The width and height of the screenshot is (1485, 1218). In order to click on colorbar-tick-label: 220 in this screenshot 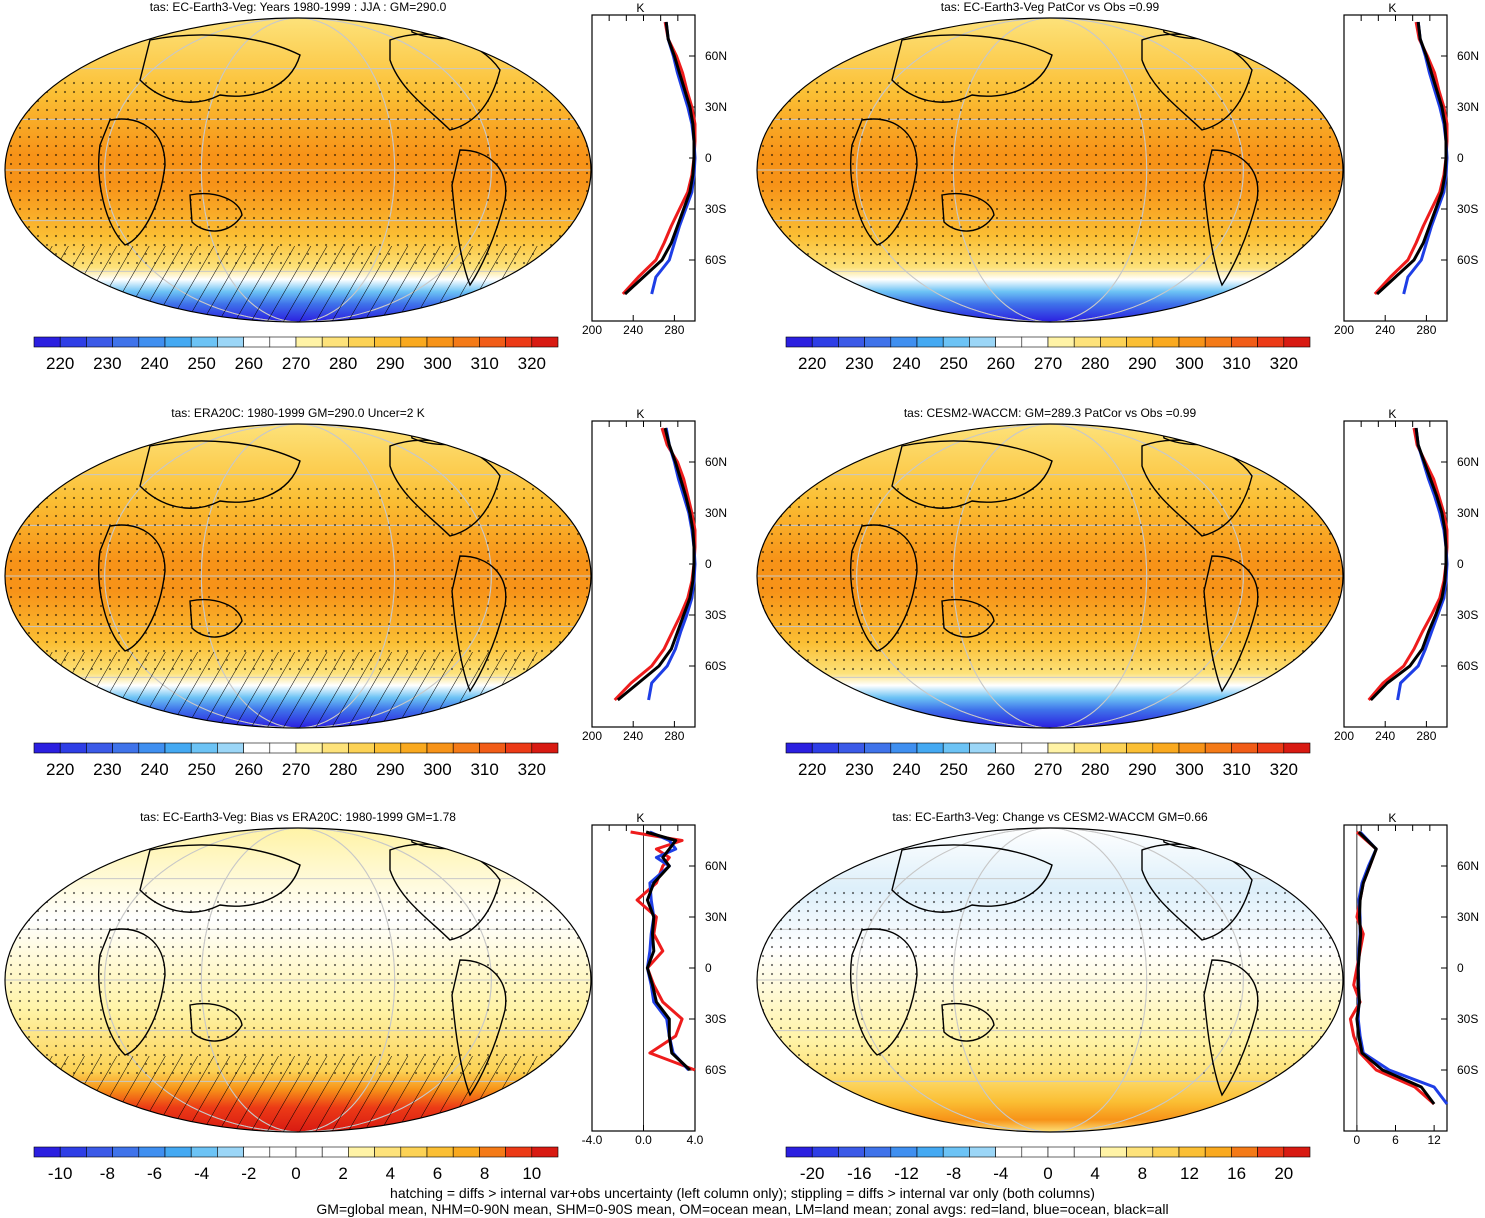, I will do `click(812, 363)`.